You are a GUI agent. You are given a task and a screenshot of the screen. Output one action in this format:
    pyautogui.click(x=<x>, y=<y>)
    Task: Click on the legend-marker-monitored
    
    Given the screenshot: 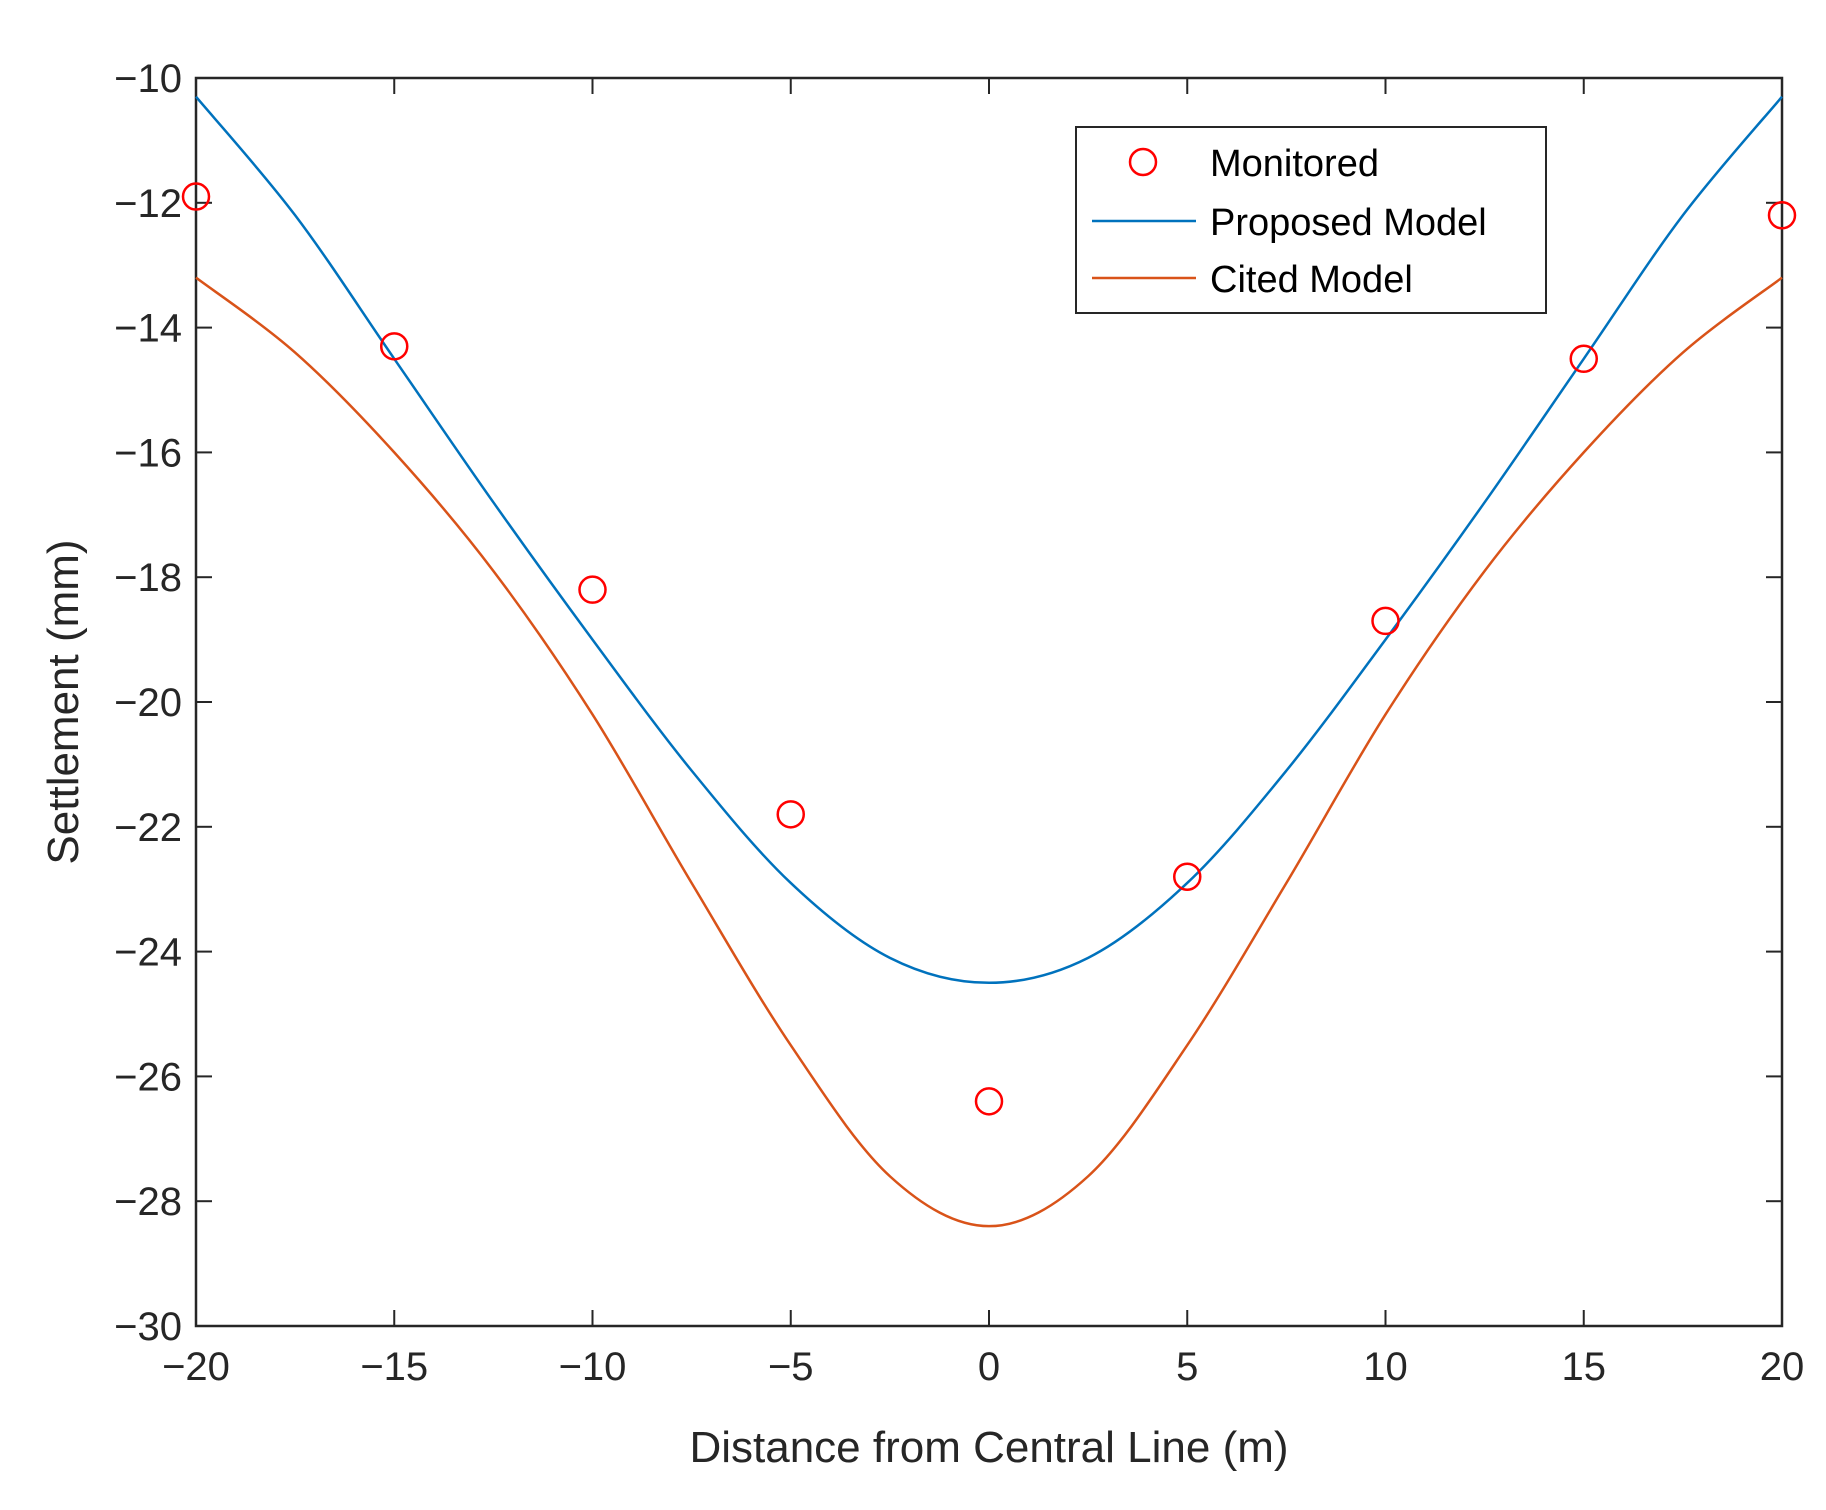 What is the action you would take?
    pyautogui.click(x=1143, y=162)
    